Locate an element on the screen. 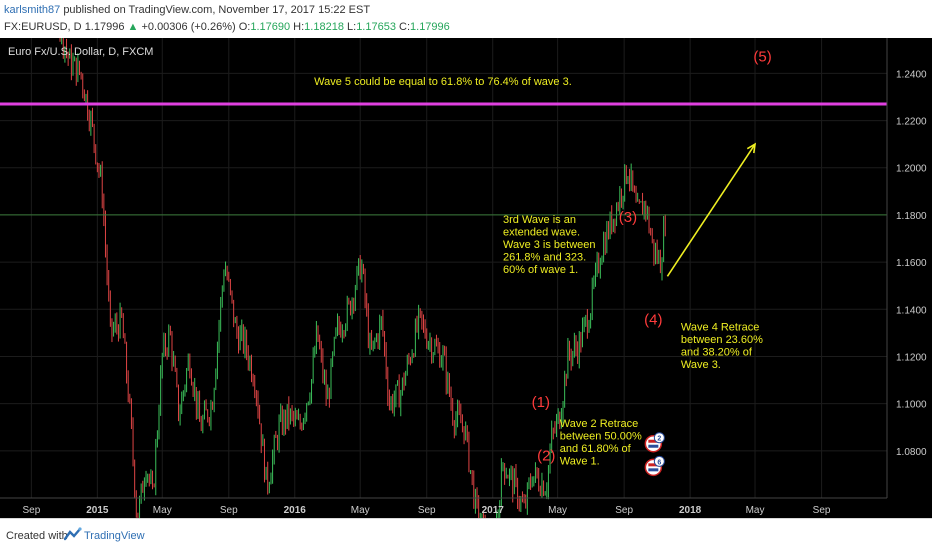  annotation-line: Wave 4 Retrace is located at coordinates (720, 328).